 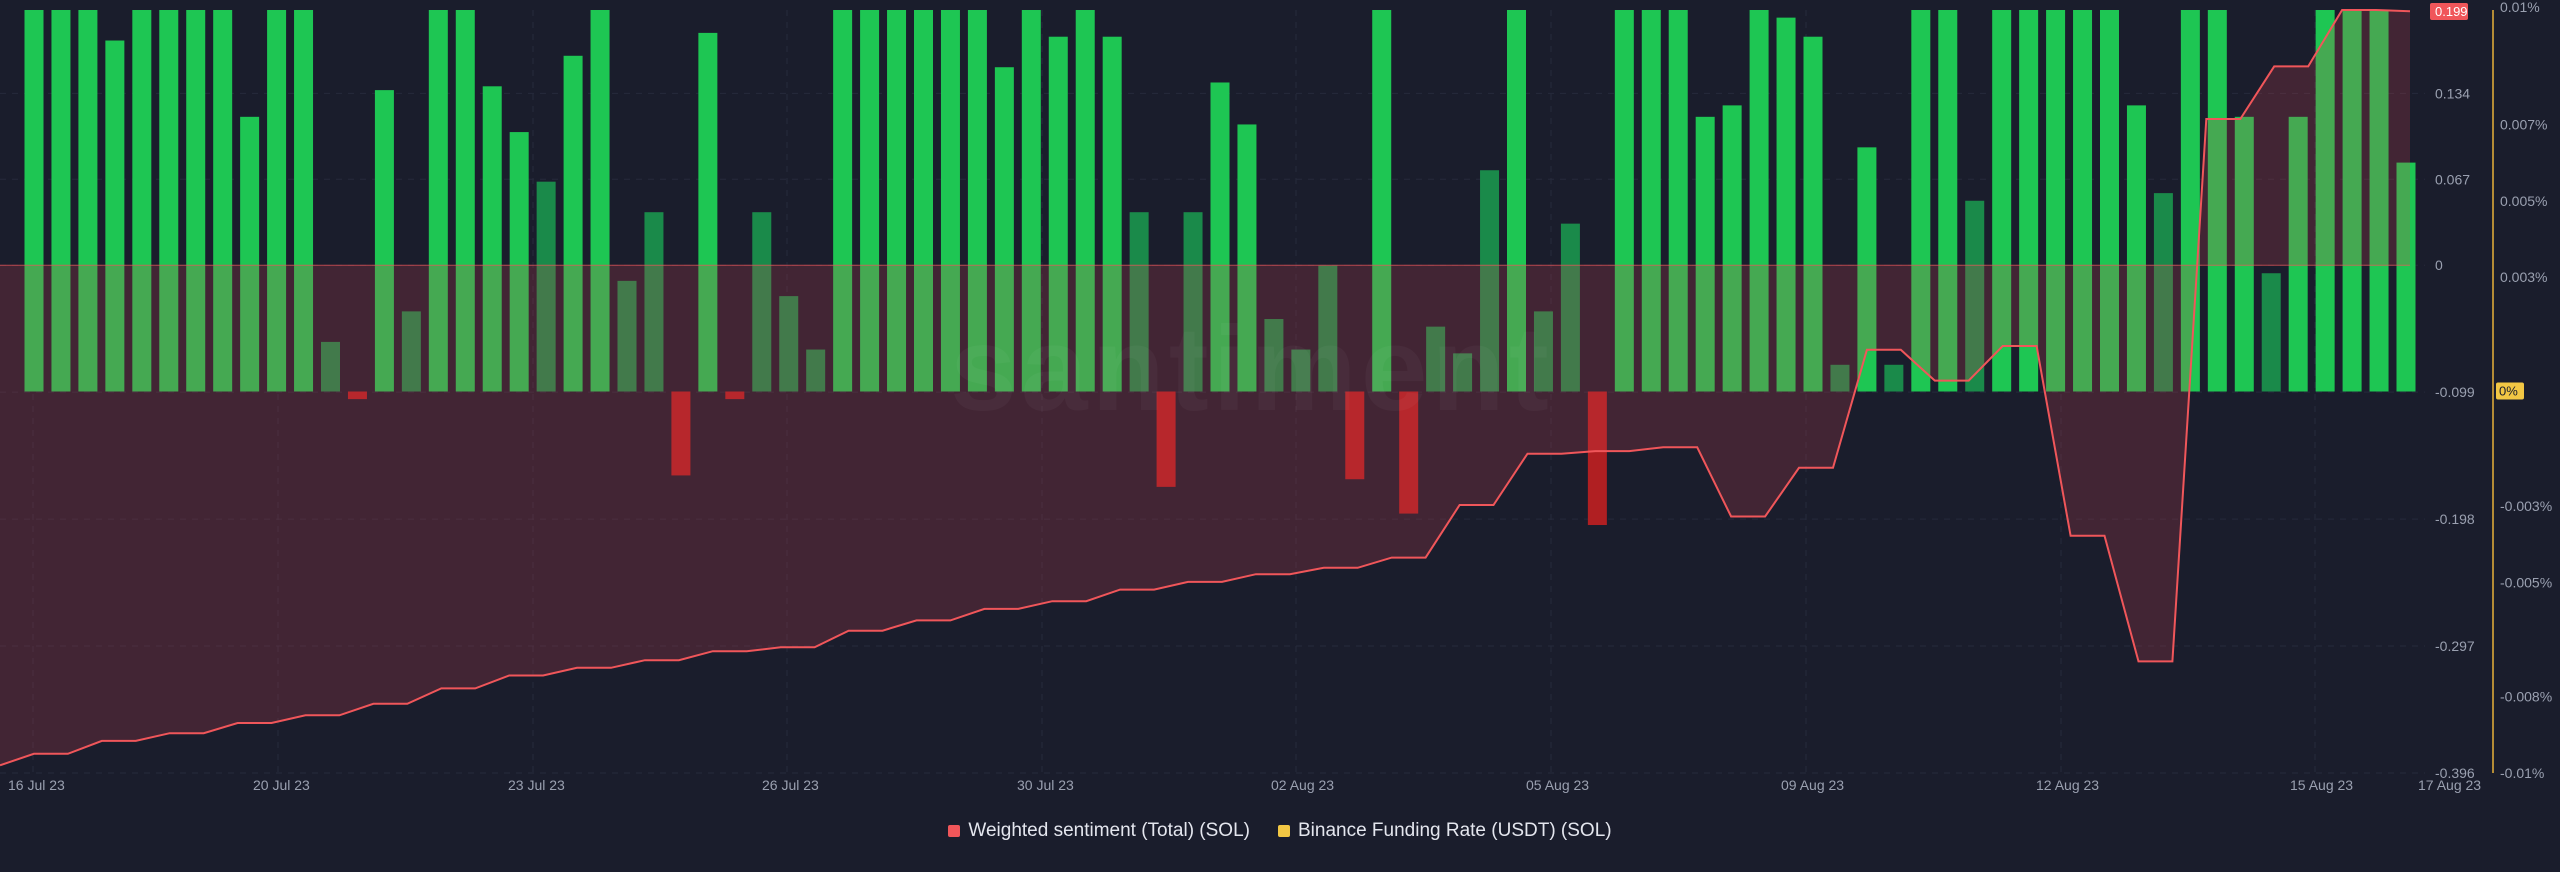 What do you see at coordinates (2526, 697) in the screenshot?
I see `right-axis-tick: -0.008%` at bounding box center [2526, 697].